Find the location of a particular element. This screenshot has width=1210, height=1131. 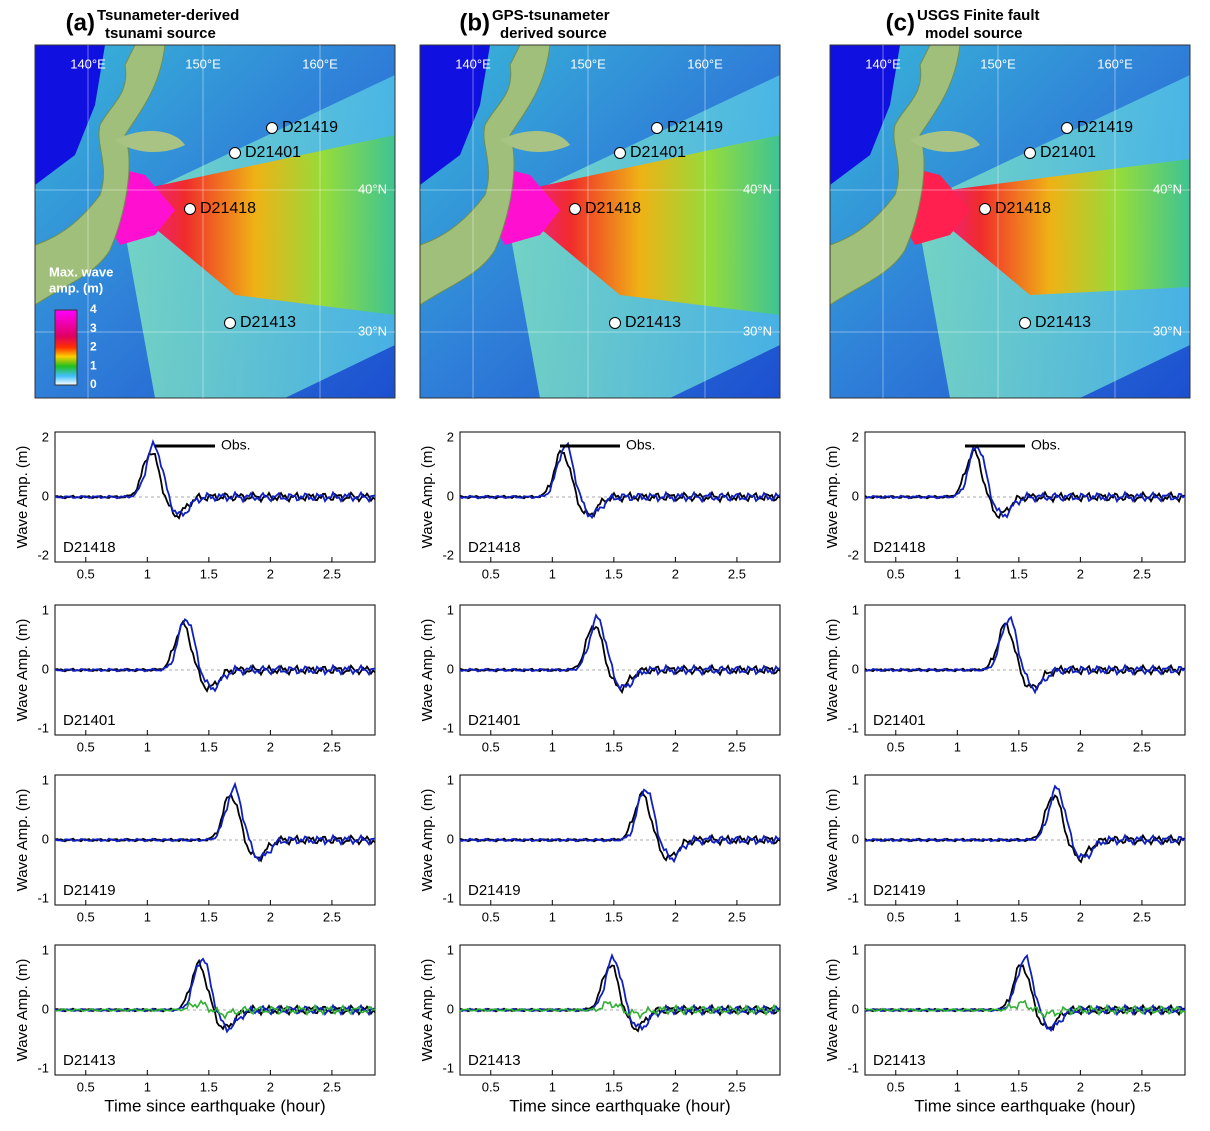

panel-title: GPS-tsunameter is located at coordinates (551, 15).